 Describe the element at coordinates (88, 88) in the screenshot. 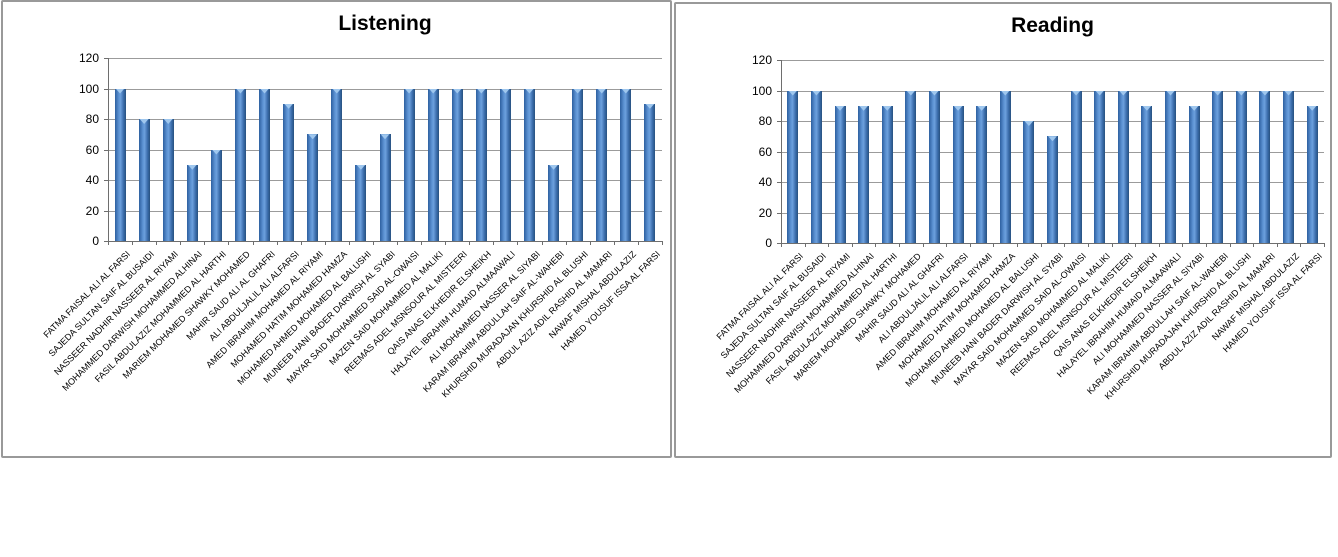

I see `y-axis-label: 100` at that location.